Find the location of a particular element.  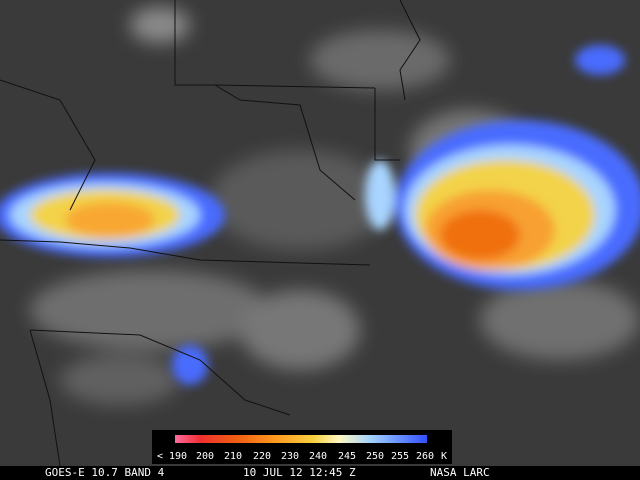

color-scale is located at coordinates (301, 439).